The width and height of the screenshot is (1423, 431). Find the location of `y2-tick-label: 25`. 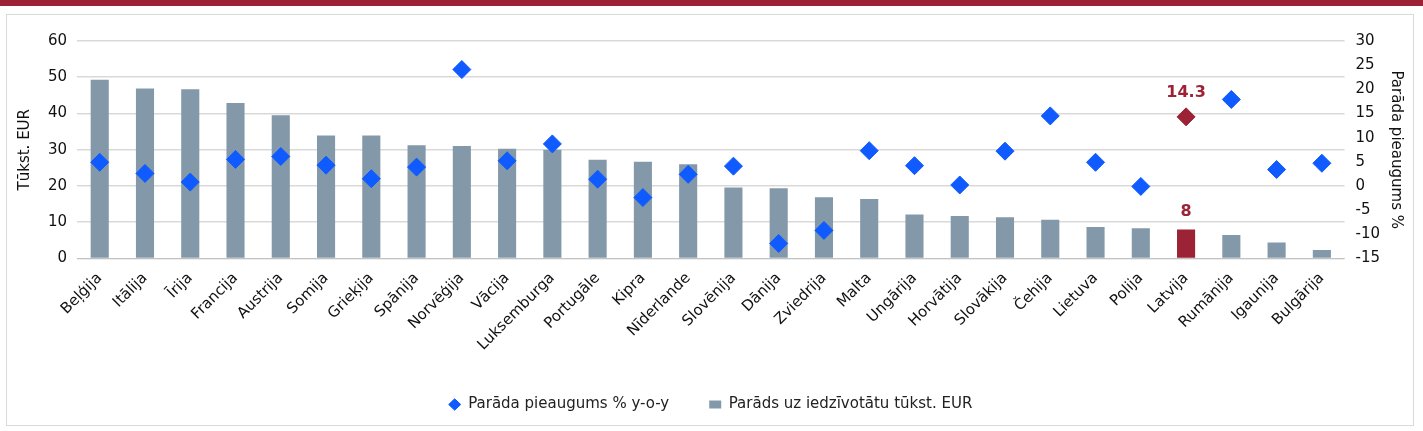

y2-tick-label: 25 is located at coordinates (1365, 64).